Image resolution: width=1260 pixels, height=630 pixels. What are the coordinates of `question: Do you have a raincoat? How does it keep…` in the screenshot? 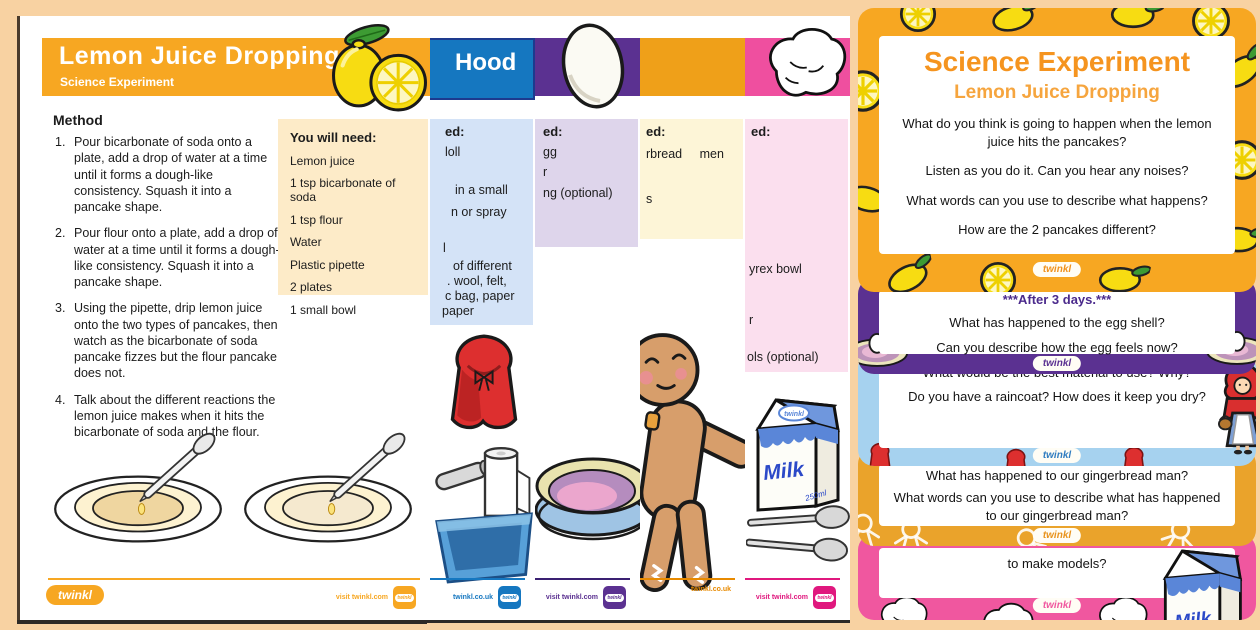 It's located at (1057, 397).